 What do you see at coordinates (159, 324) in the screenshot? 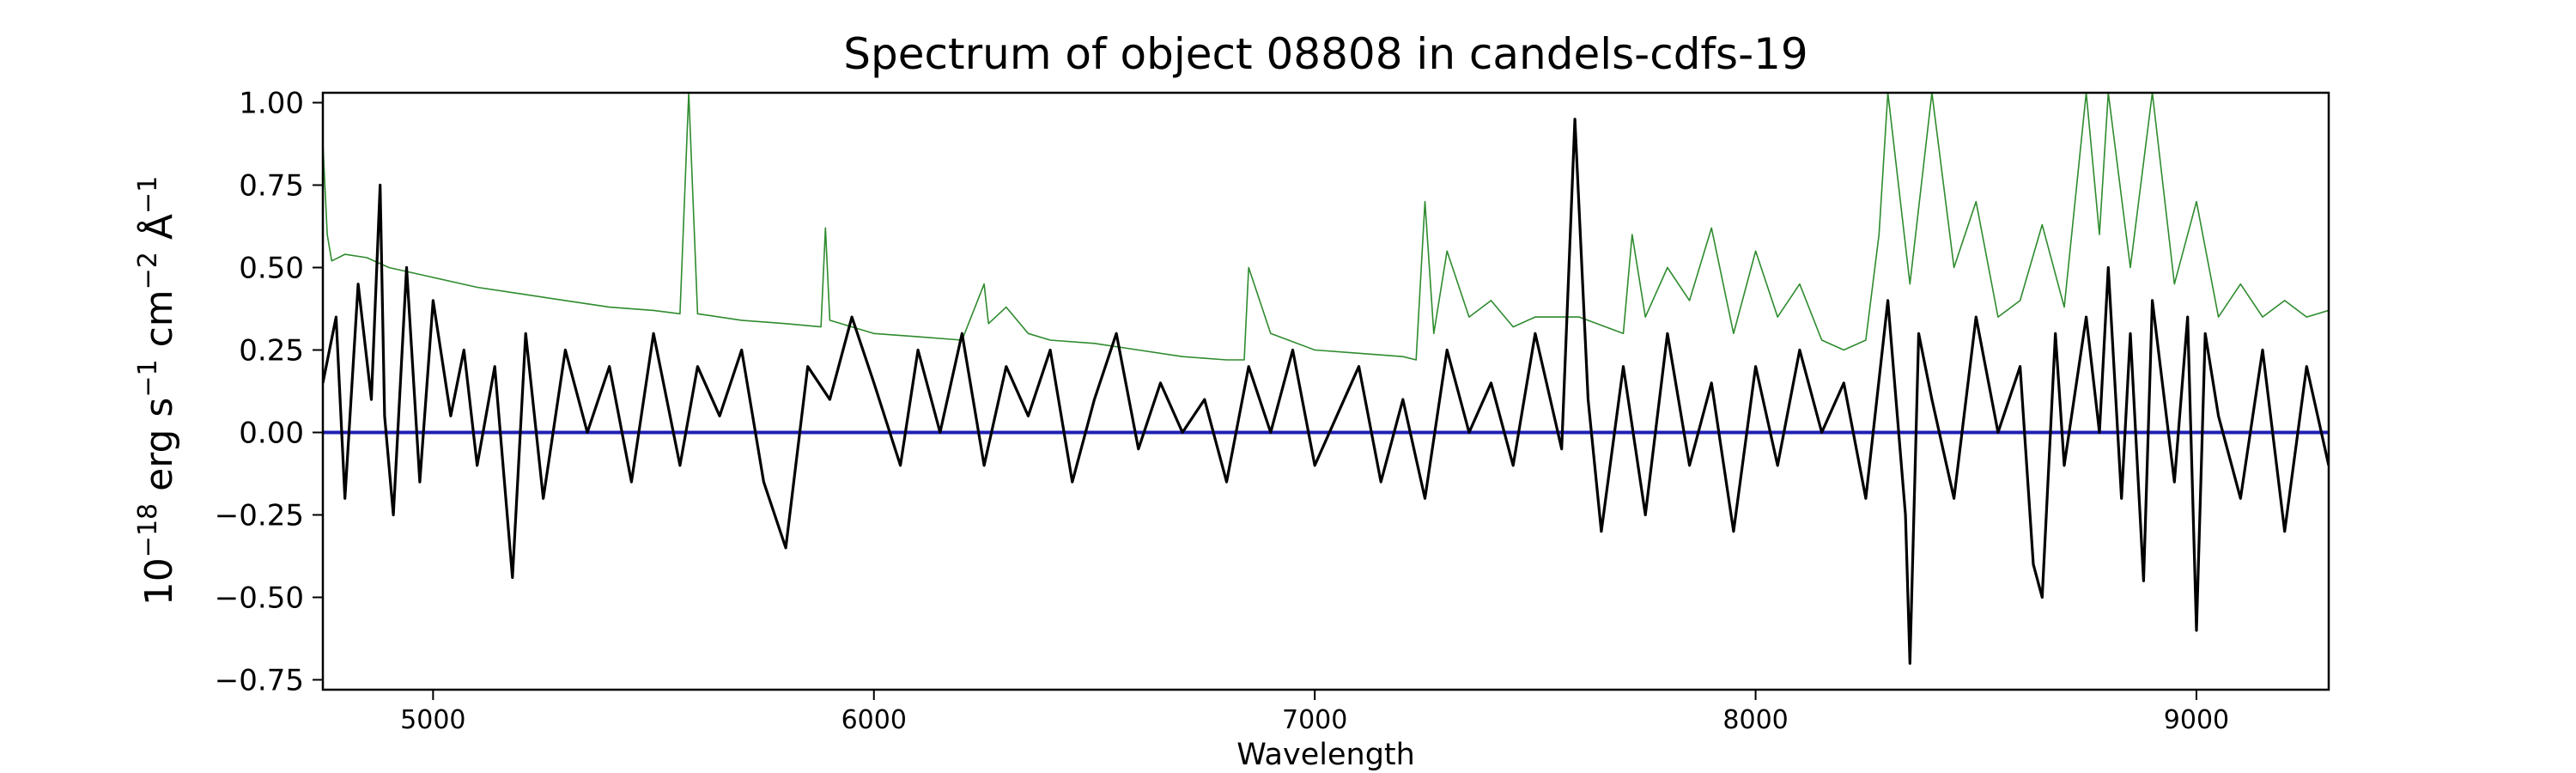
I see `y-label-u2: cm` at bounding box center [159, 324].